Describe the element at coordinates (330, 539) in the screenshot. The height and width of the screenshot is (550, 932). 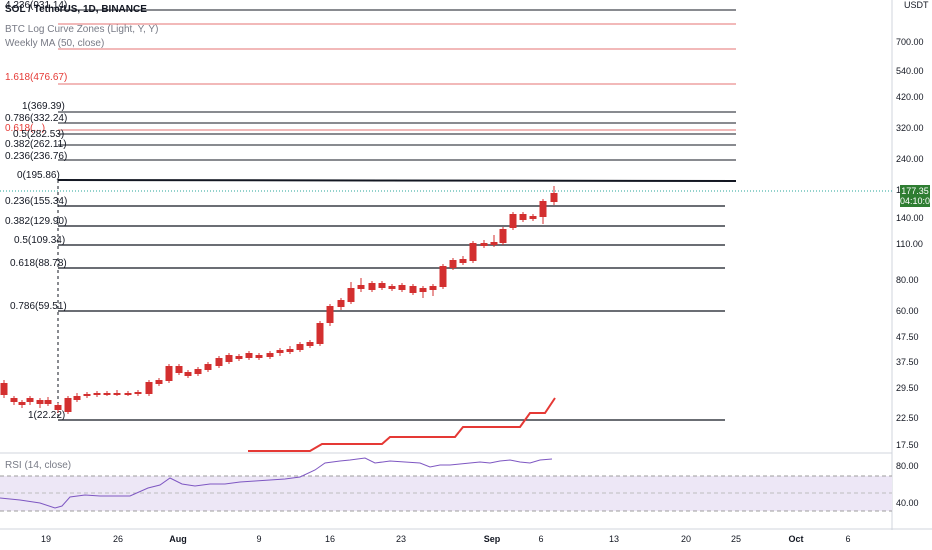
I see `date-tick-label: 16` at that location.